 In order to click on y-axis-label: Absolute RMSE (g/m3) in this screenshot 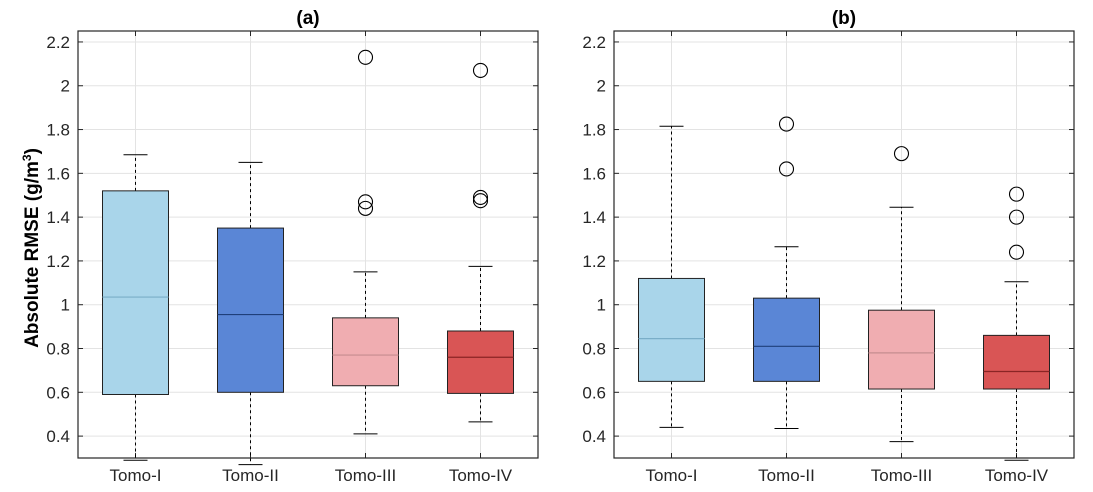, I will do `click(31, 248)`.